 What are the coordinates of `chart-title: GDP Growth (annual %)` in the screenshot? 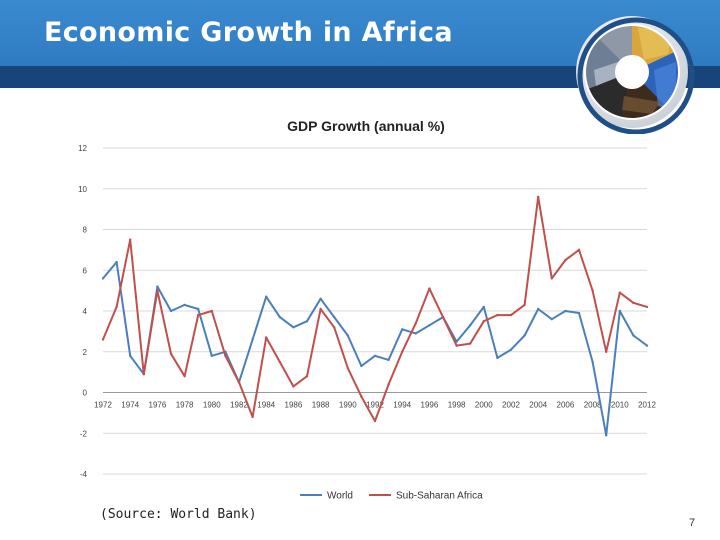 It's located at (366, 126).